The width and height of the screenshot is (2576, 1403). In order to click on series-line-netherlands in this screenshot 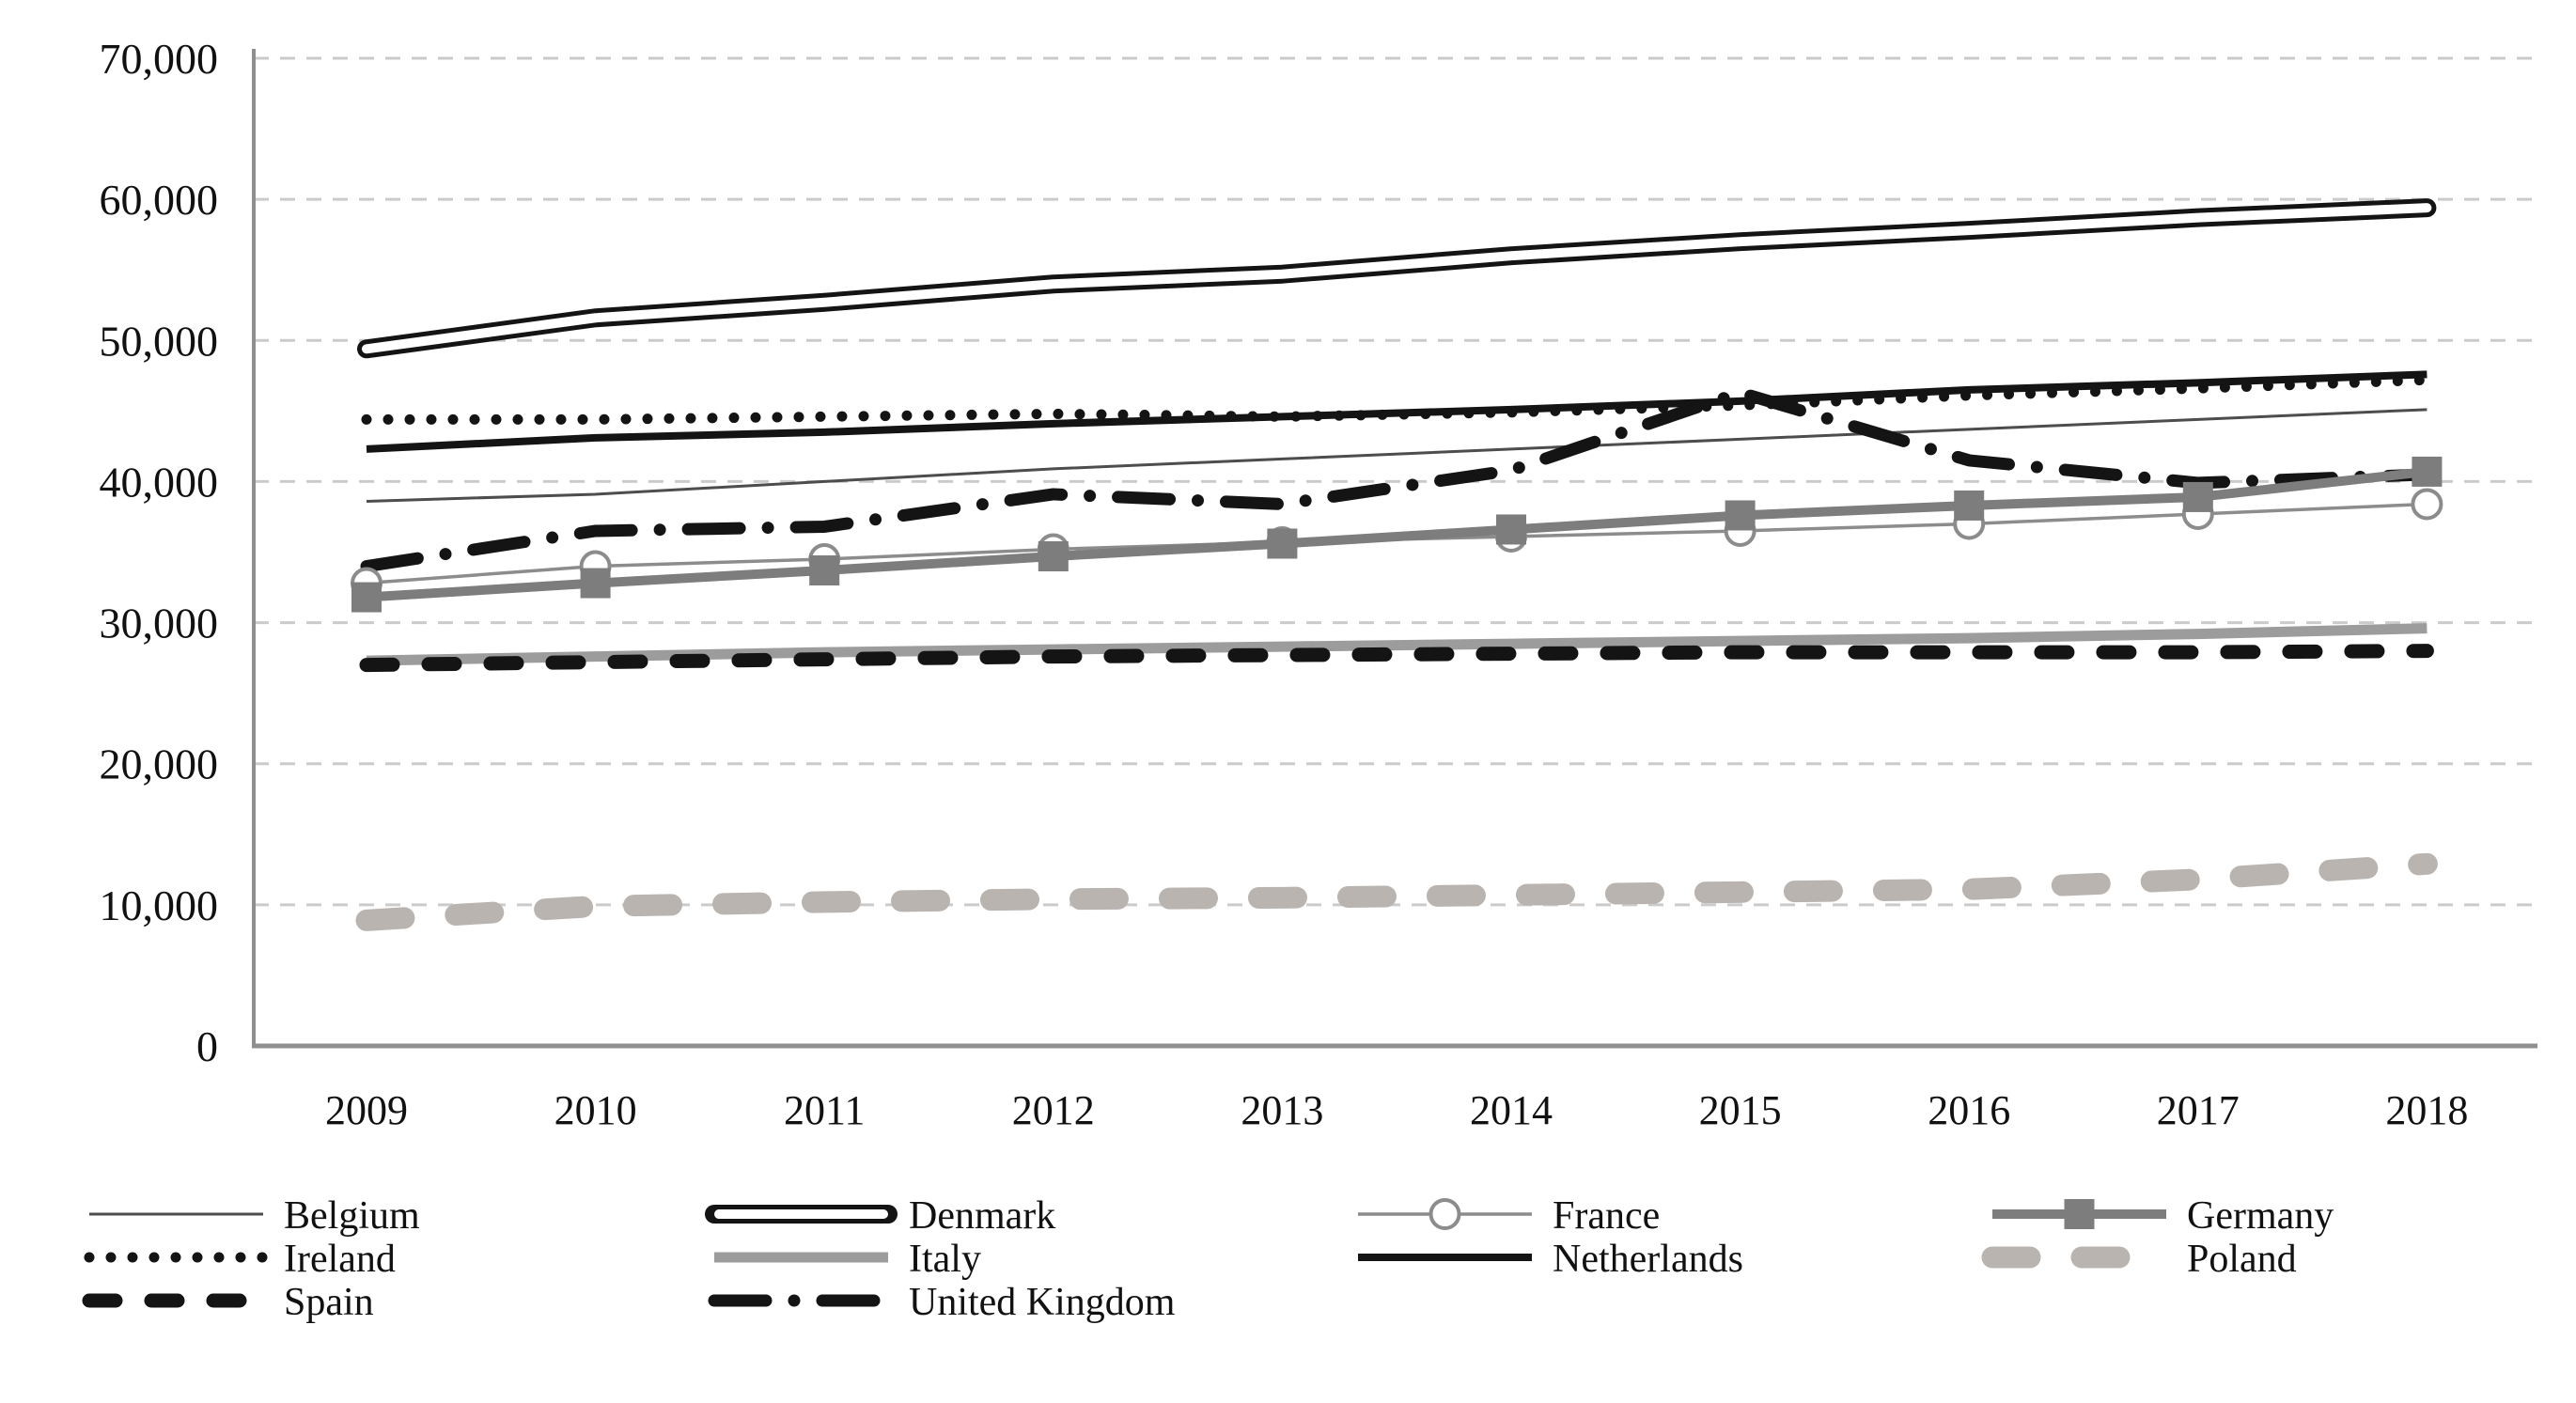, I will do `click(1397, 411)`.